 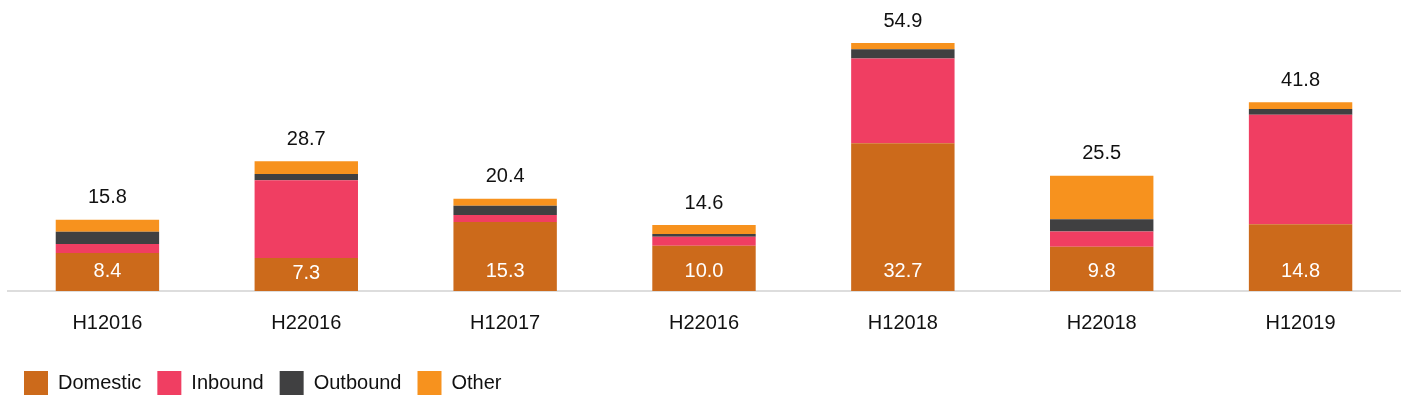 I want to click on total-label: 41.8, so click(x=1301, y=78).